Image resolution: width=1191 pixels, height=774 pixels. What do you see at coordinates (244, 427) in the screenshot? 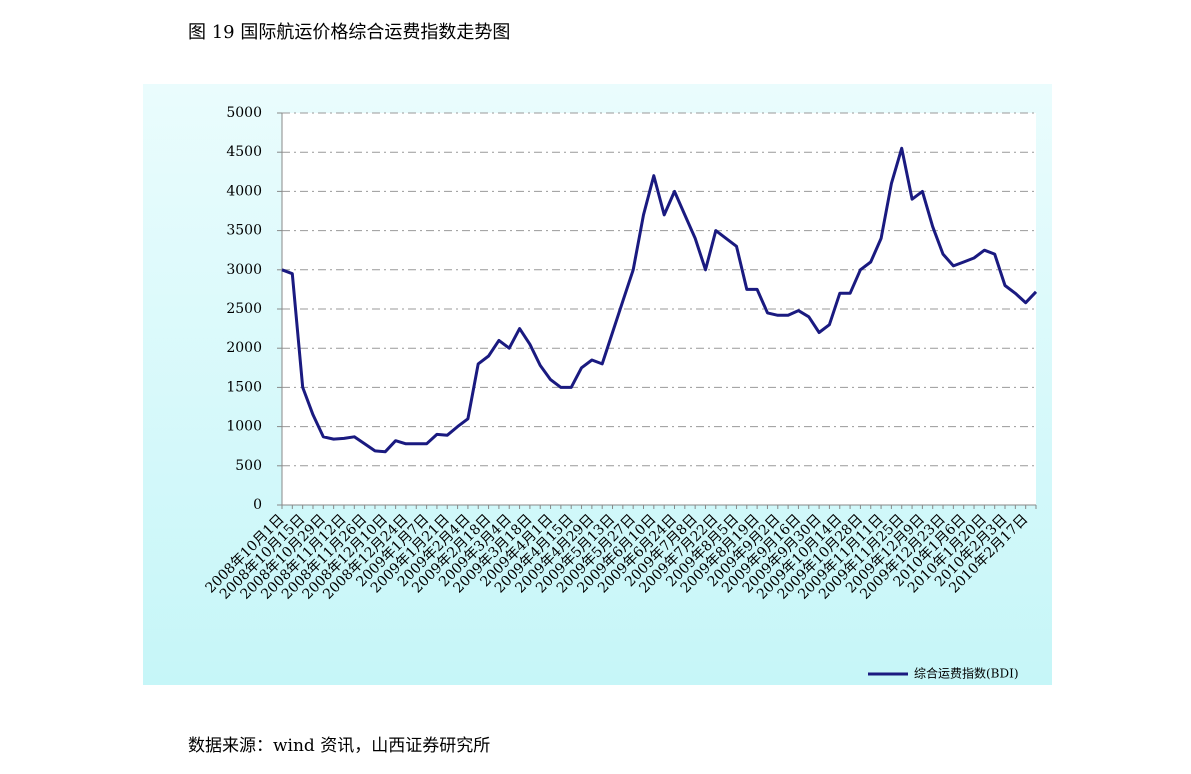
I see `y-tick-label: 1000` at bounding box center [244, 427].